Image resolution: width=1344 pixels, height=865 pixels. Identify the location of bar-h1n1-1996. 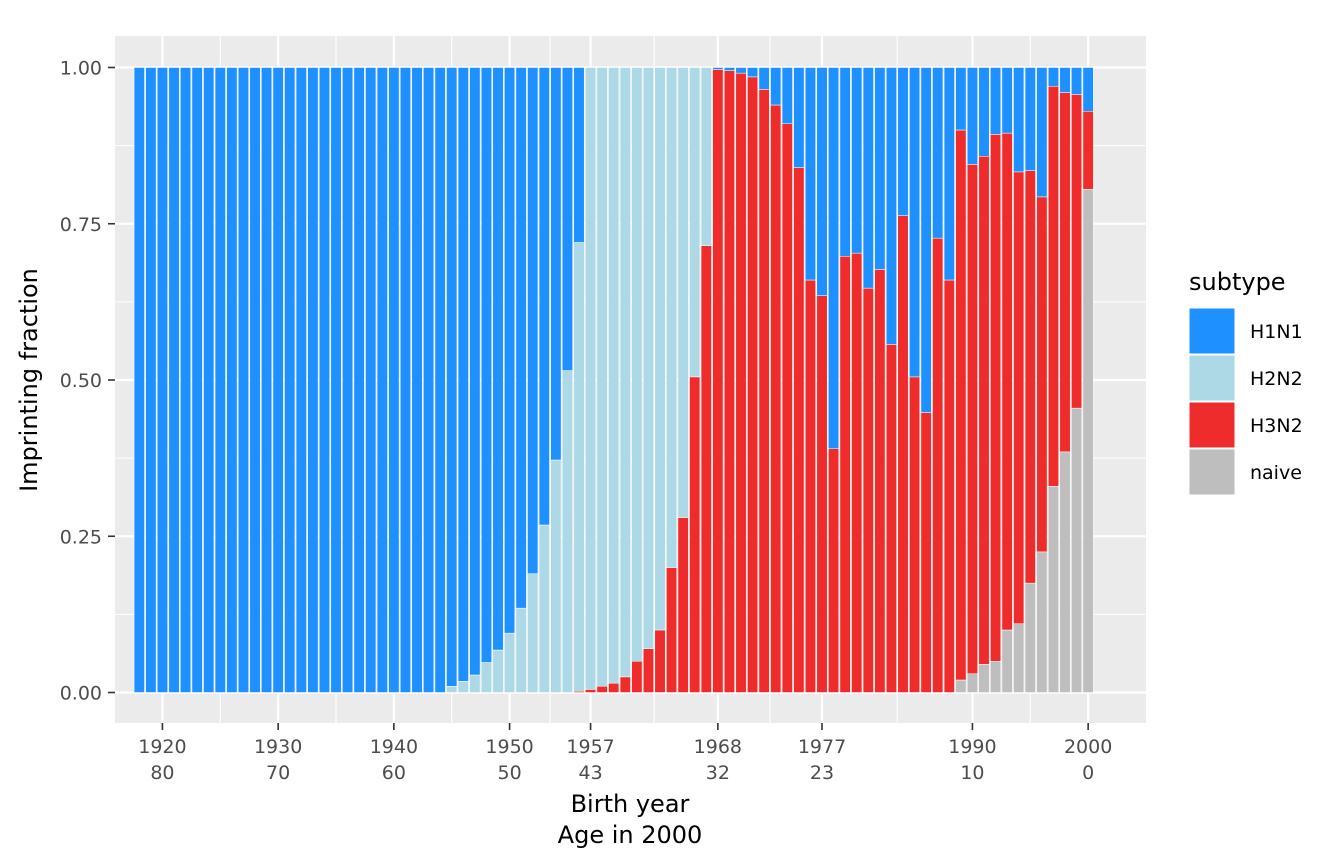
(1042, 132).